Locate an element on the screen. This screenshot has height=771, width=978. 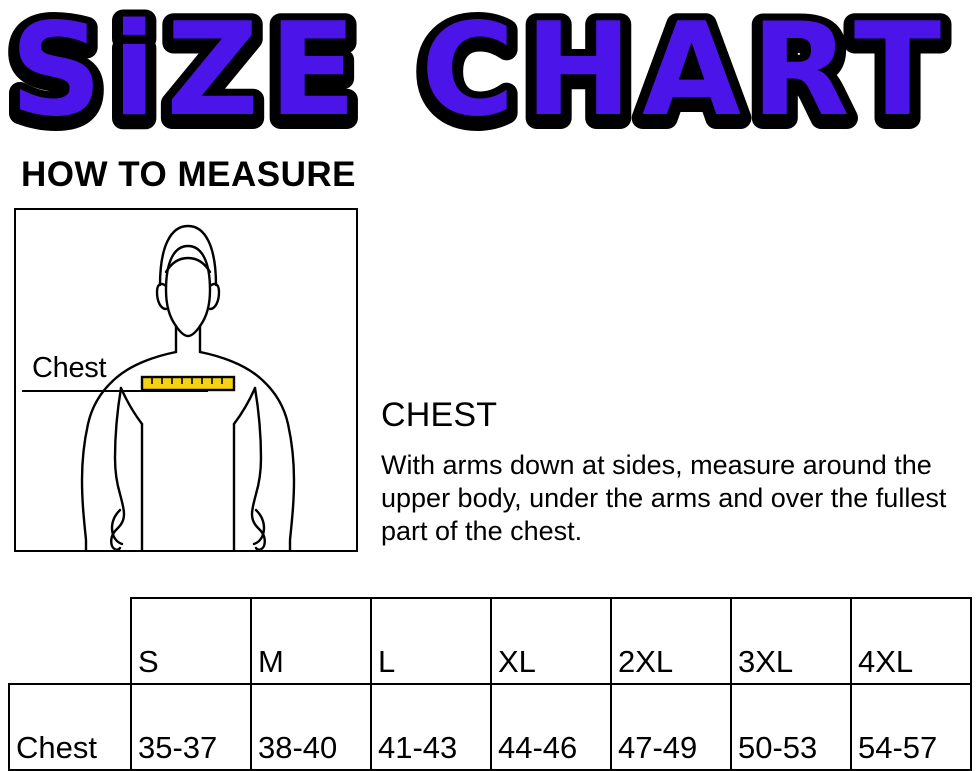
table-header-row: S M L XL 2XL 3XL 4XL is located at coordinates (490, 641).